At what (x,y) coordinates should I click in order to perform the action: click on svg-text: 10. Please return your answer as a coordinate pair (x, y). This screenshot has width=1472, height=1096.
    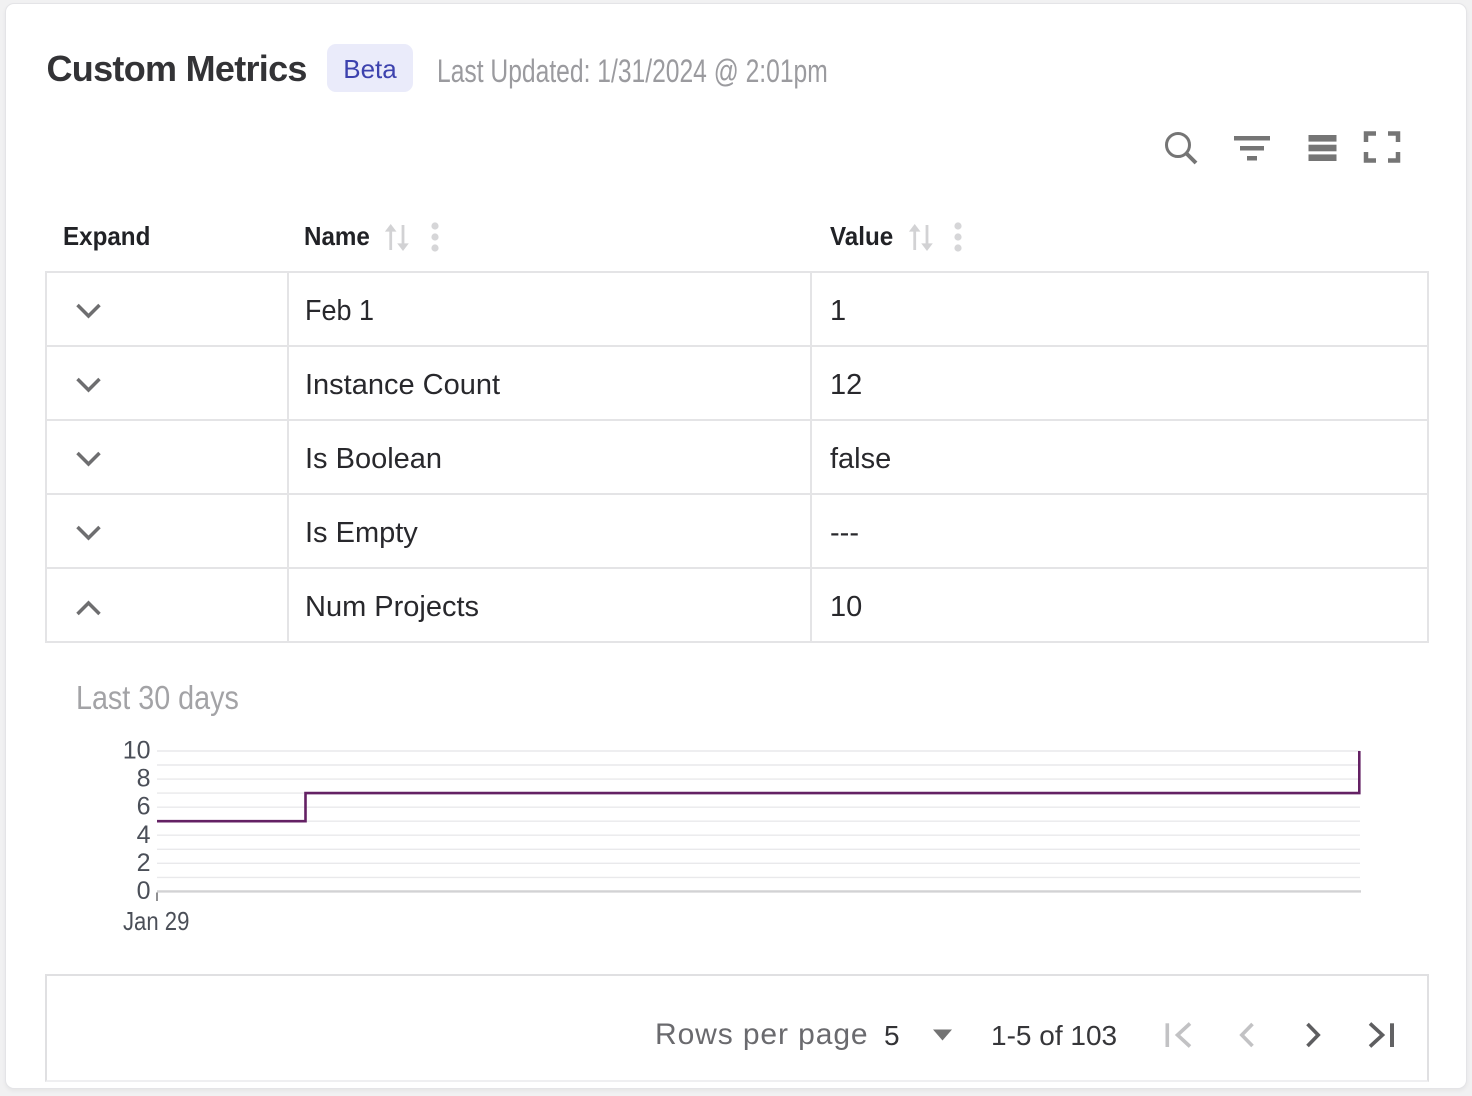
    Looking at the image, I should click on (137, 751).